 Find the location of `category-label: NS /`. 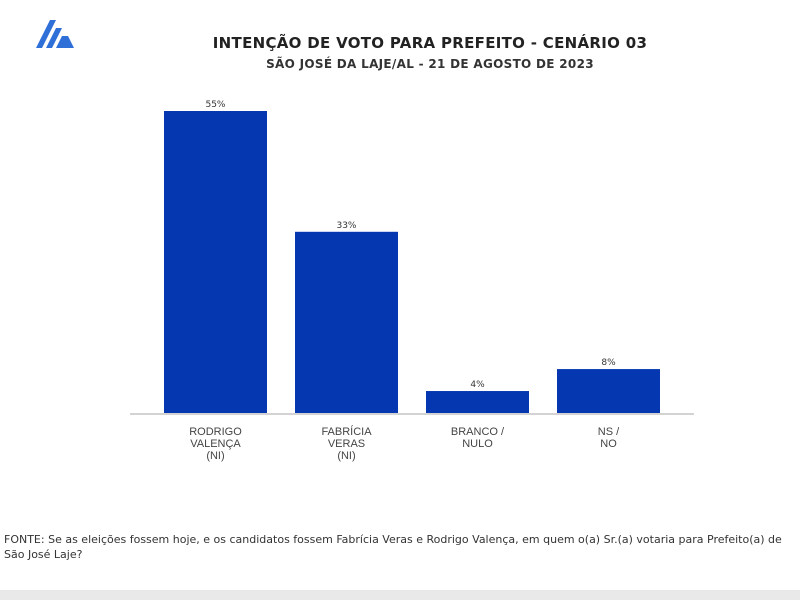

category-label: NS / is located at coordinates (609, 432).